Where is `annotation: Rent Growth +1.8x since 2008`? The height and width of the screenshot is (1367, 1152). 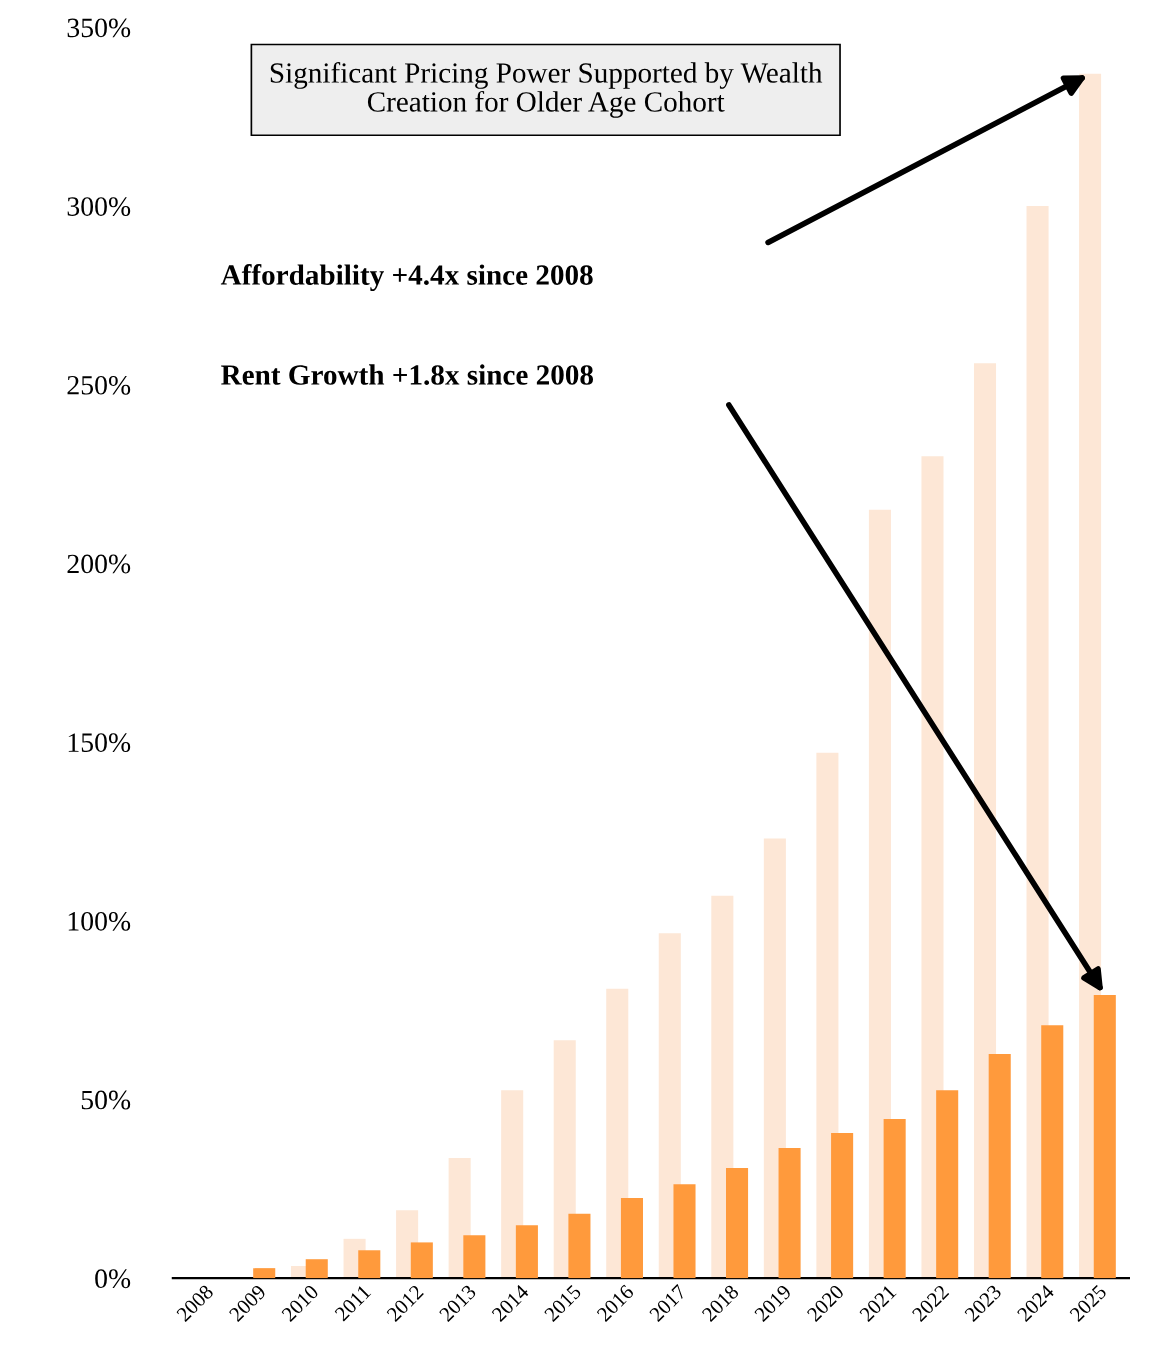 annotation: Rent Growth +1.8x since 2008 is located at coordinates (407, 374).